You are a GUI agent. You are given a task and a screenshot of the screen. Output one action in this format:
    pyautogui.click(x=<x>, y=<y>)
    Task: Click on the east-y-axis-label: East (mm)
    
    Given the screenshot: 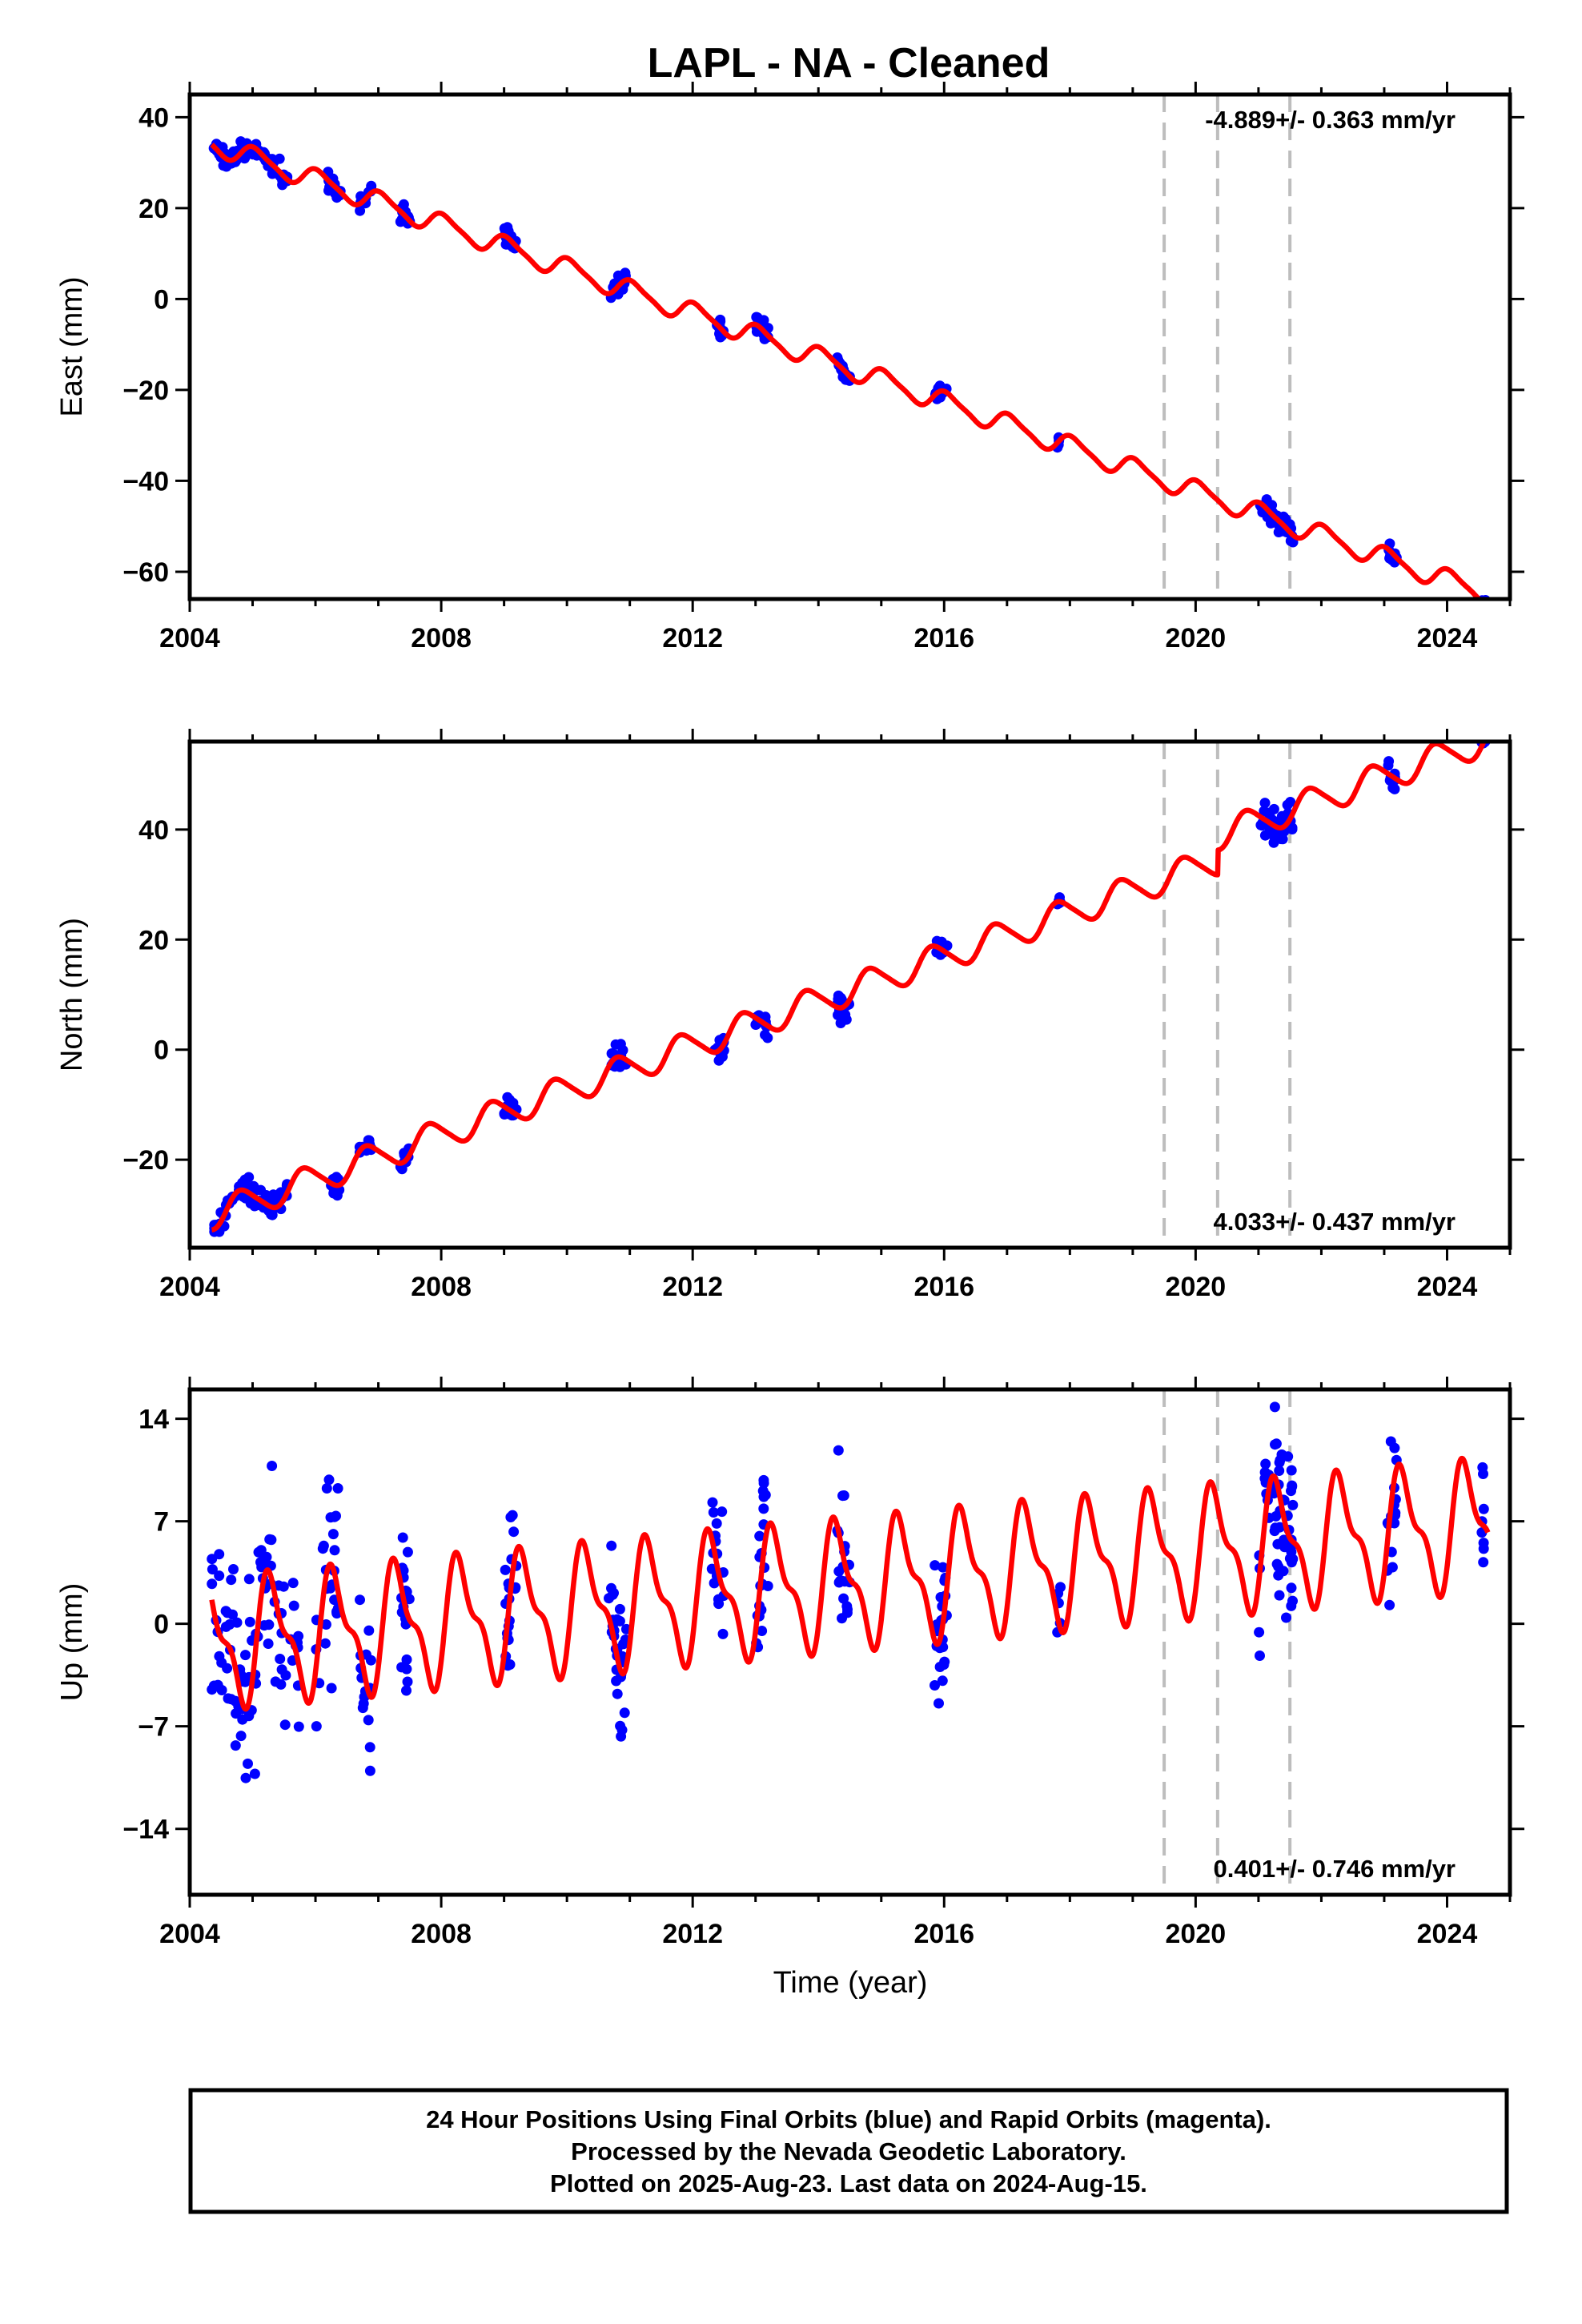 What is the action you would take?
    pyautogui.click(x=72, y=346)
    